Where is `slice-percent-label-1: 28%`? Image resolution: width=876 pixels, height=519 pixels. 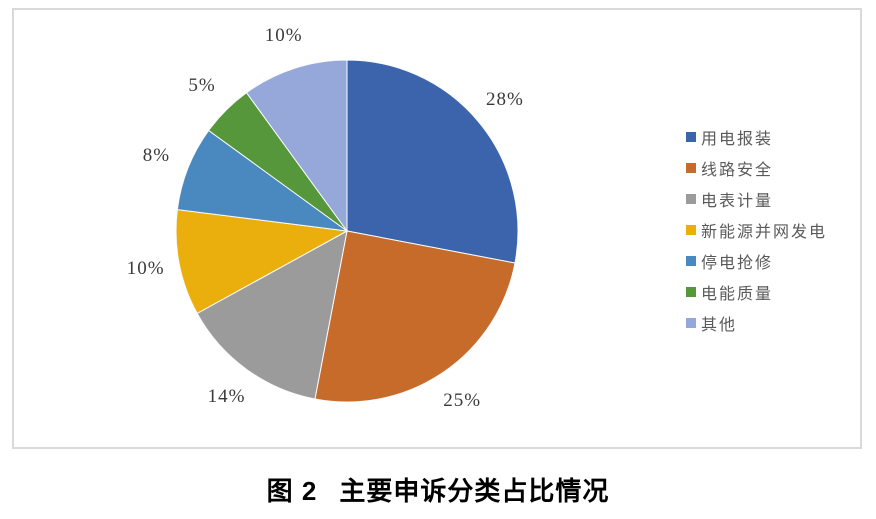 slice-percent-label-1: 28% is located at coordinates (505, 100).